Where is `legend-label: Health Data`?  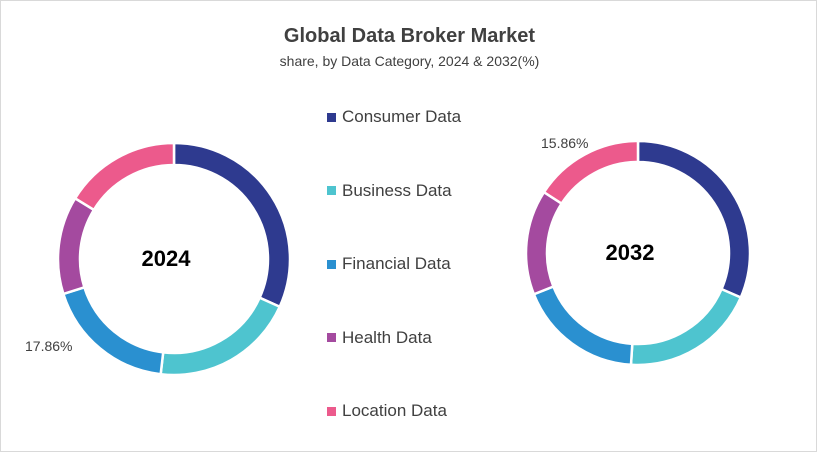
legend-label: Health Data is located at coordinates (387, 337).